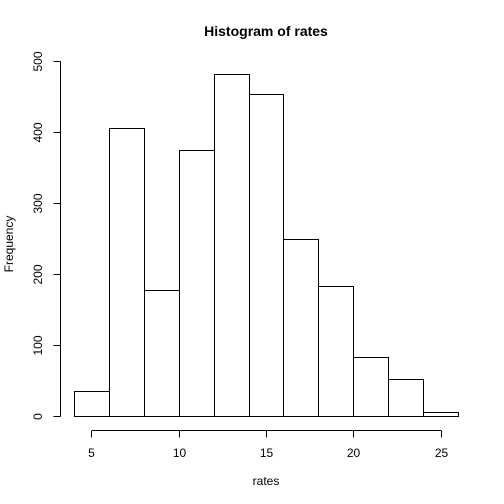 Image resolution: width=504 pixels, height=504 pixels. Describe the element at coordinates (38, 274) in the screenshot. I see `y-tick-label: 200` at that location.